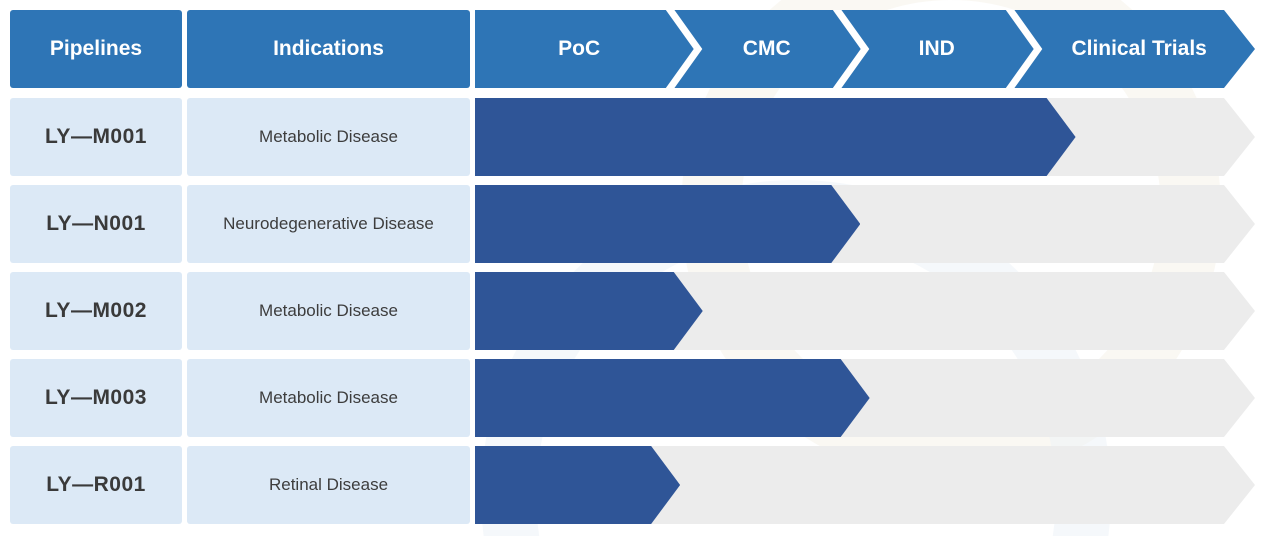 The width and height of the screenshot is (1261, 536). I want to click on pipelines-column-header: Pipelines, so click(96, 49).